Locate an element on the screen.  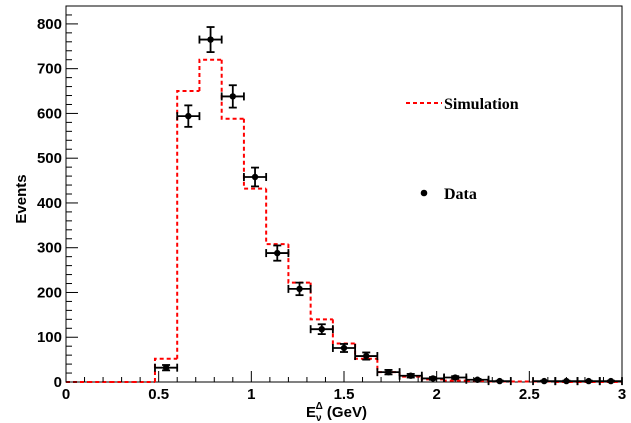
legend: Simulation Data is located at coordinates (462, 149).